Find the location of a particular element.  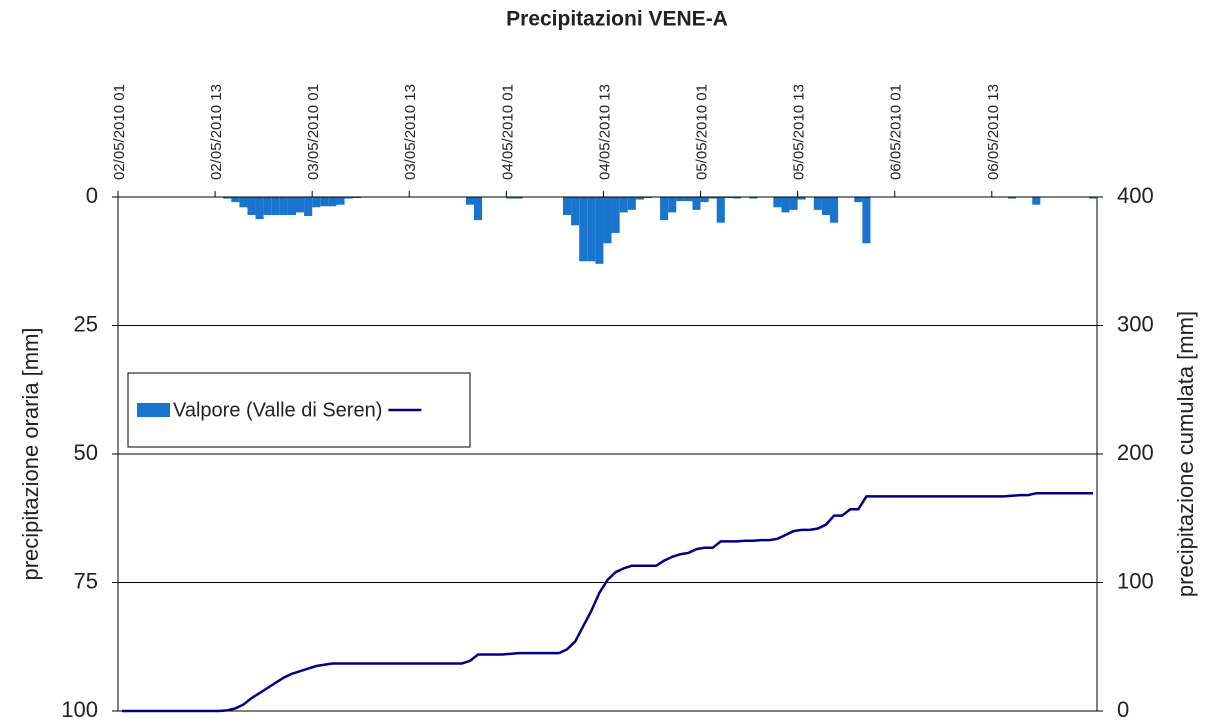

x-tick-label: 04/05/2010 01 is located at coordinates (507, 132).